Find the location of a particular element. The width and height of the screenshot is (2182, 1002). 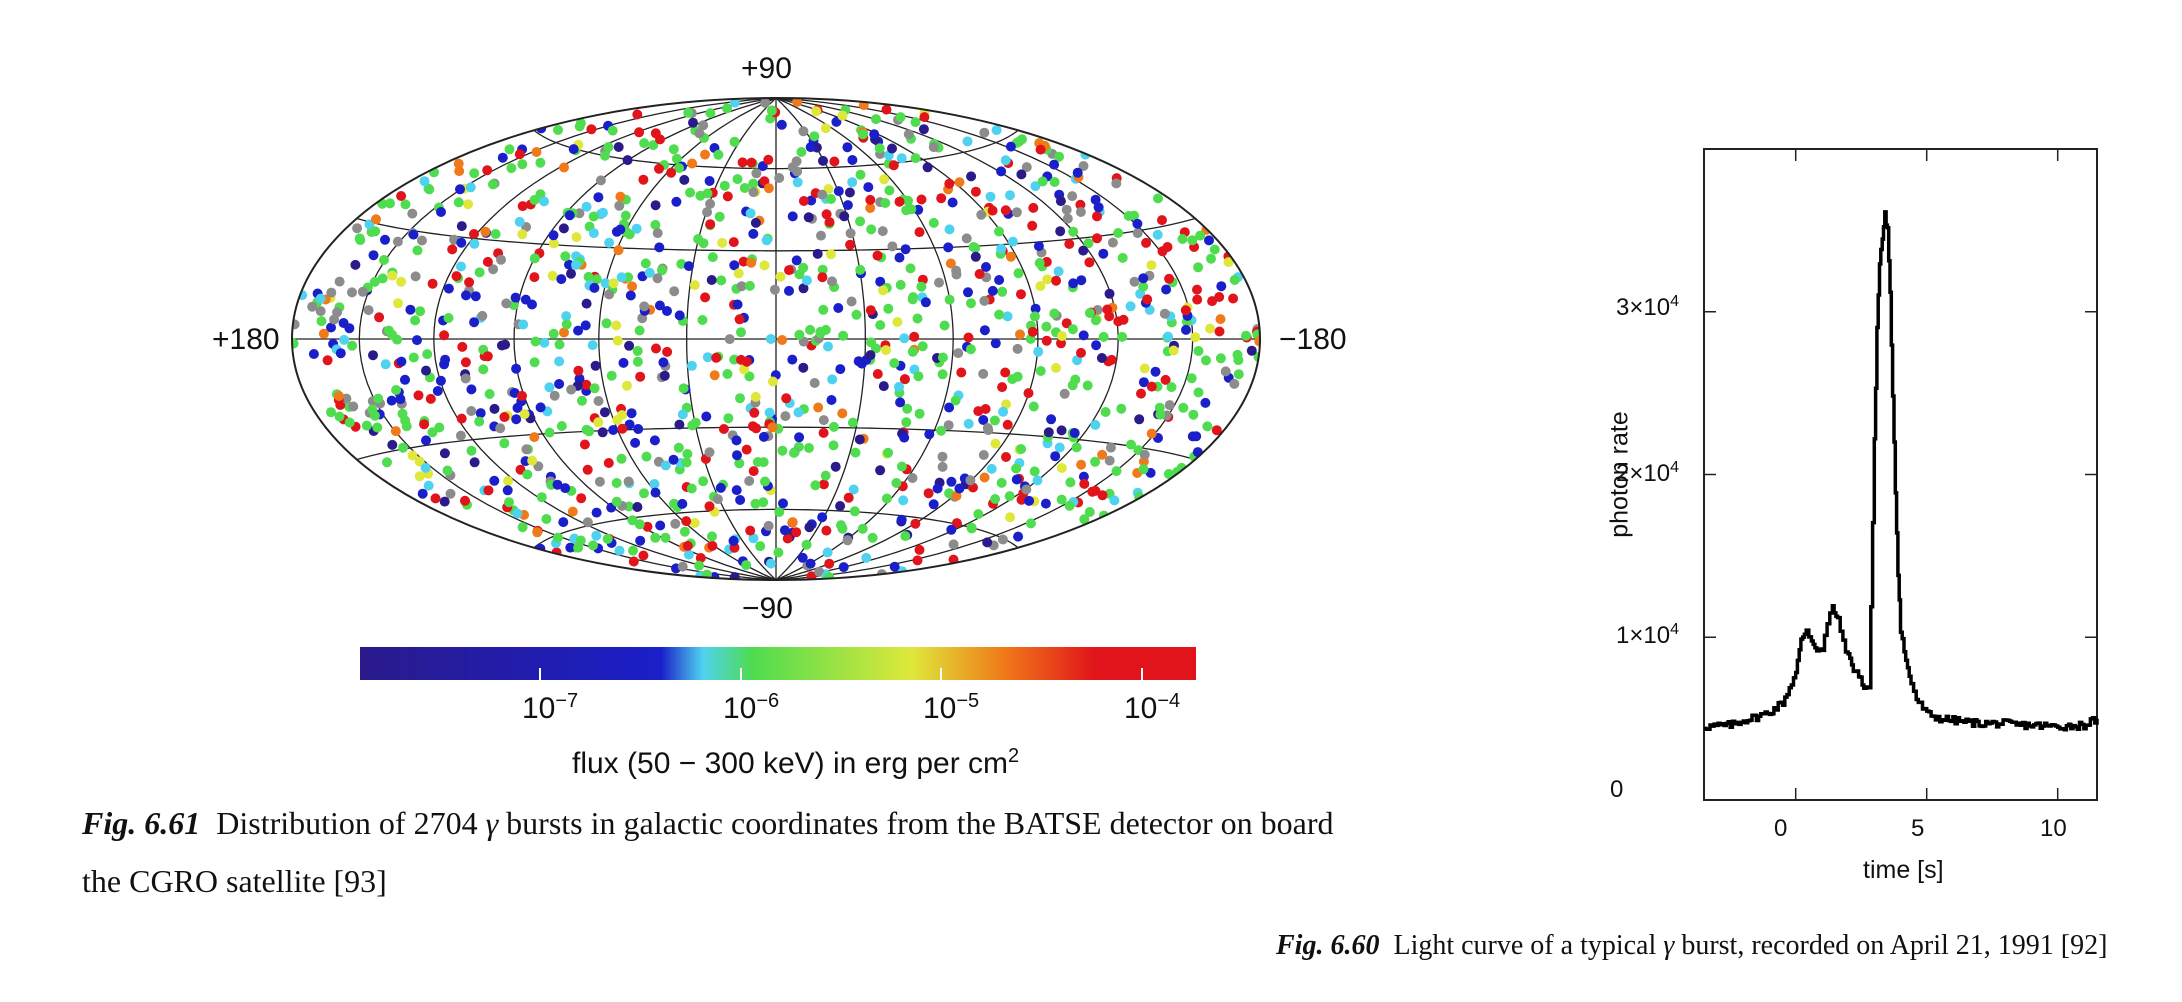

fig60-symbol: γ is located at coordinates (1669, 945).